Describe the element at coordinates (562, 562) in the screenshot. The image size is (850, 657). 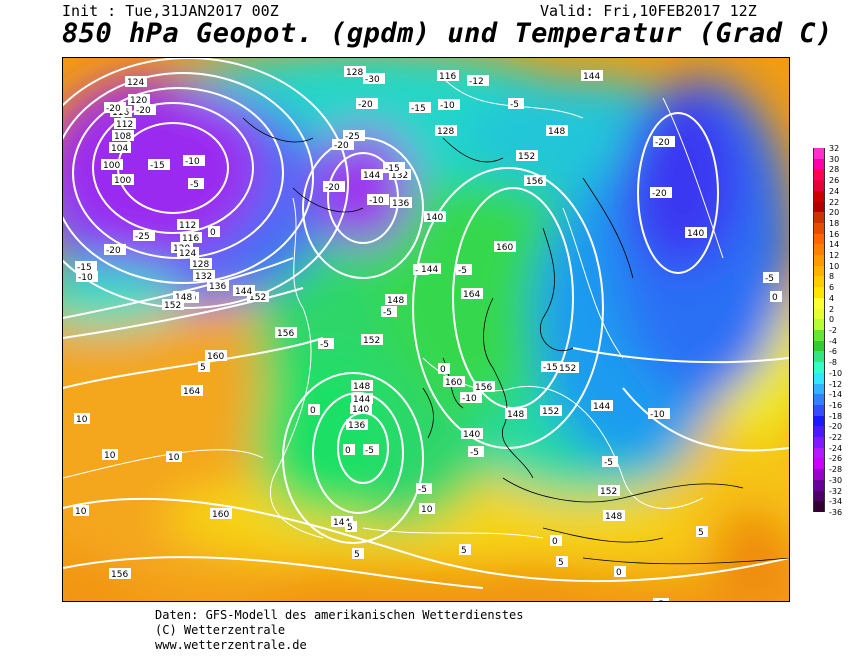
I see `contour-label-temperature: 5` at that location.